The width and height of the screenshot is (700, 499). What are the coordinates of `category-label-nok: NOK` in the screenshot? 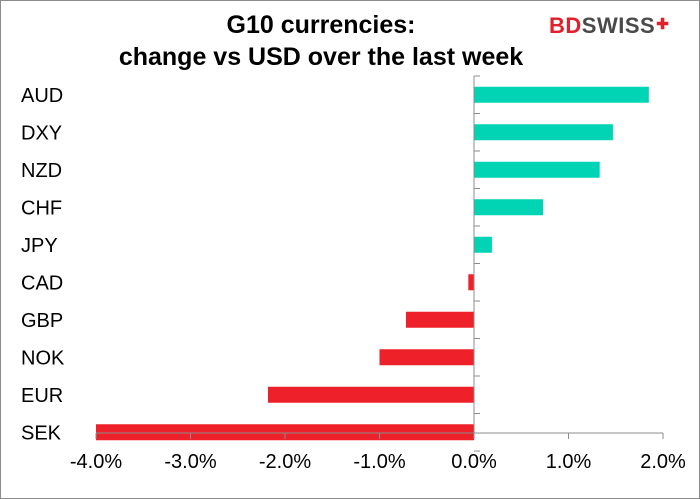 It's located at (43, 358).